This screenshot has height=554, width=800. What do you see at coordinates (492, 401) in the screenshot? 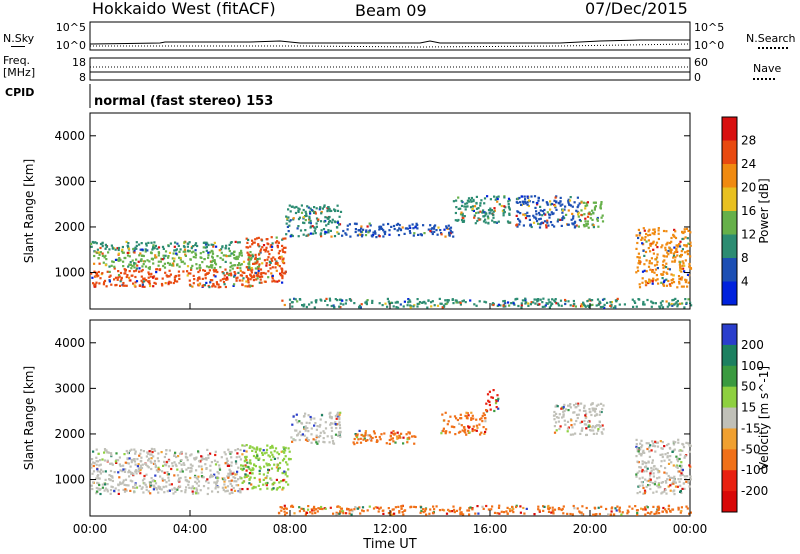
I see `velocity-echo-region` at bounding box center [492, 401].